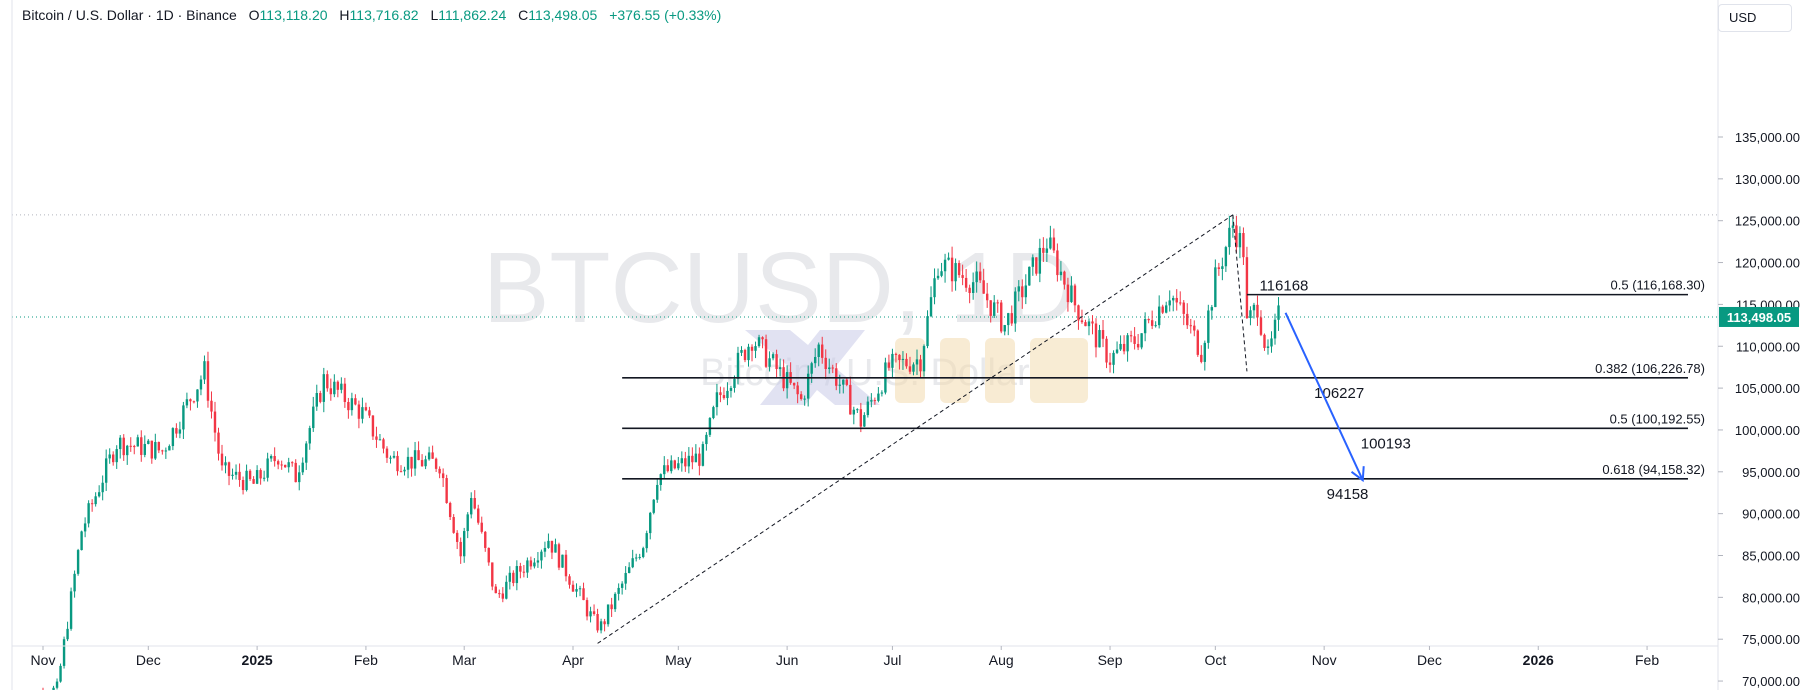  Describe the element at coordinates (1767, 221) in the screenshot. I see `y-tick-label: 125,000.00` at that location.